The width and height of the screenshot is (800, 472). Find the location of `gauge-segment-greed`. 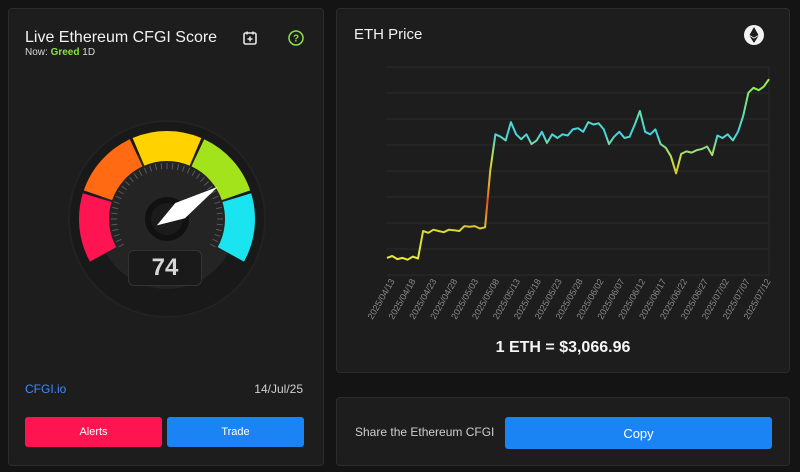

gauge-segment-greed is located at coordinates (221, 170).